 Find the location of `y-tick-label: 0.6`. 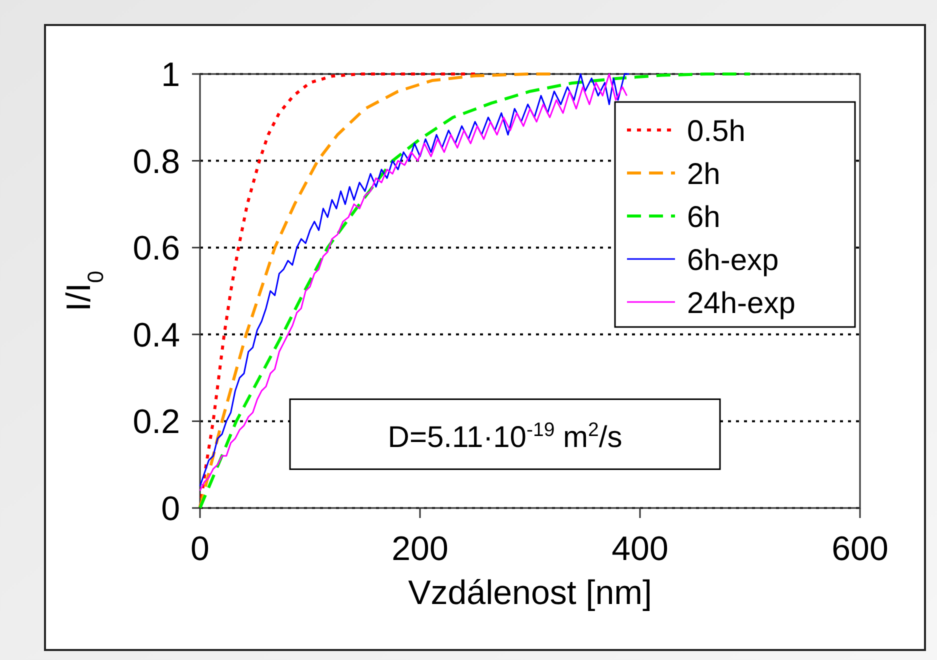

y-tick-label: 0.6 is located at coordinates (156, 249).